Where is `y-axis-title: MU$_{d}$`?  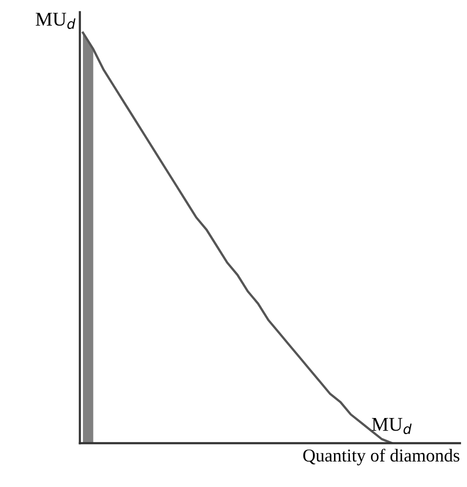
y-axis-title: MU$_{d}$ is located at coordinates (56, 20).